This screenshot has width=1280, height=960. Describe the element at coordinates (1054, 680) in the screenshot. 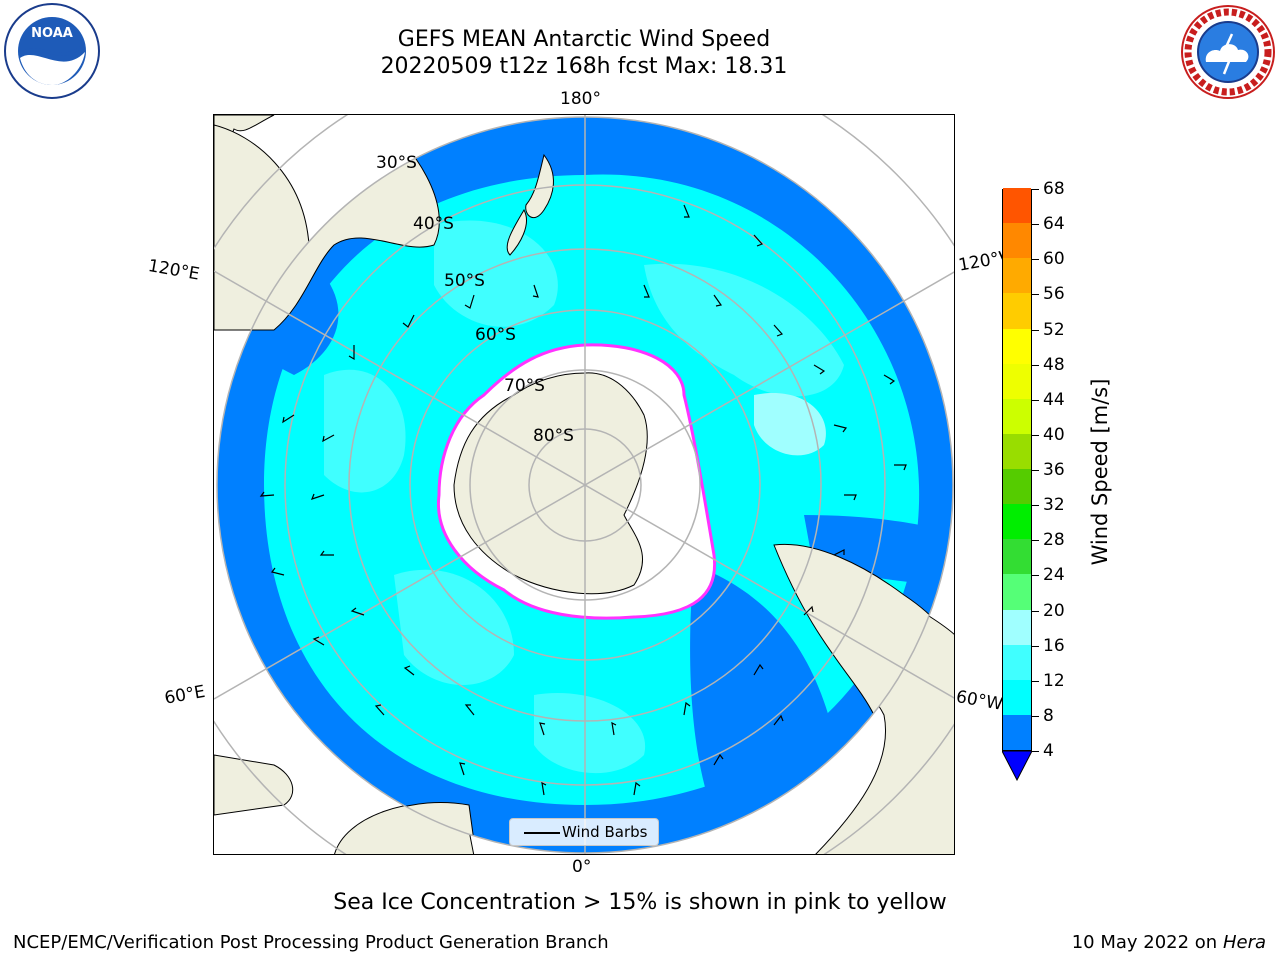

I see `colorbar-tick-label: 12` at that location.